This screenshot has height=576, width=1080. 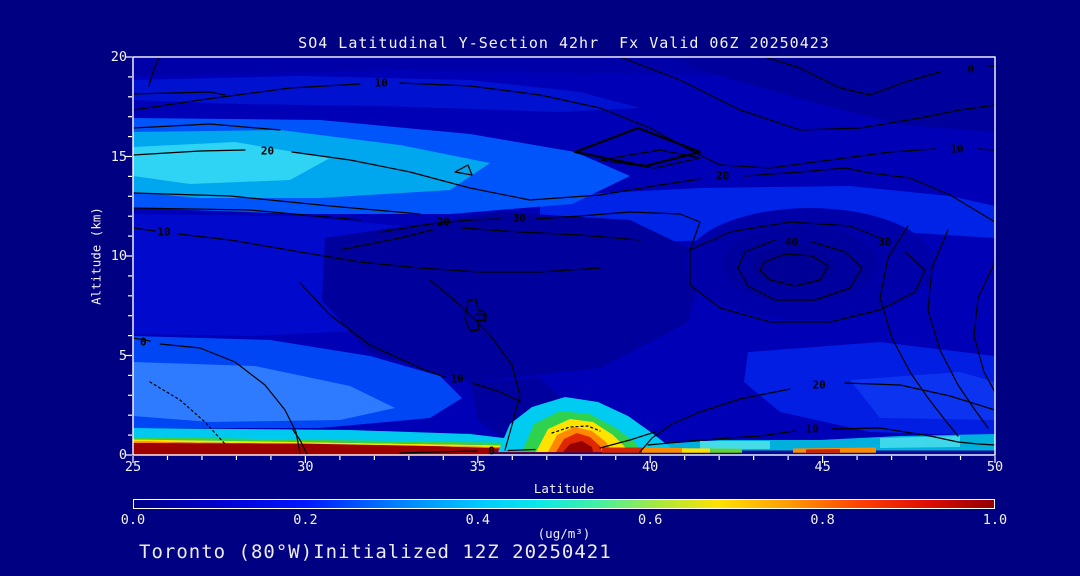 What do you see at coordinates (122, 355) in the screenshot?
I see `y-tick-label: 5` at bounding box center [122, 355].